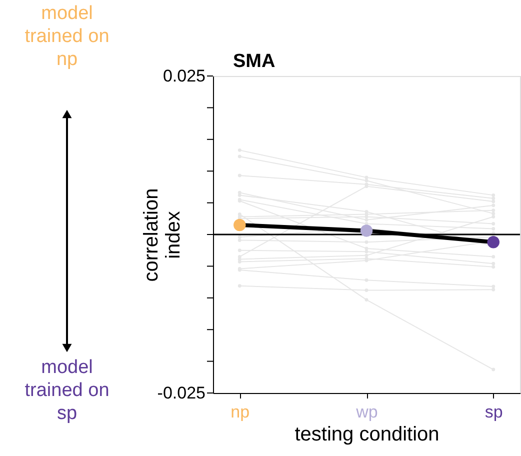 The width and height of the screenshot is (521, 456). What do you see at coordinates (254, 61) in the screenshot?
I see `chart-title: SMA` at bounding box center [254, 61].